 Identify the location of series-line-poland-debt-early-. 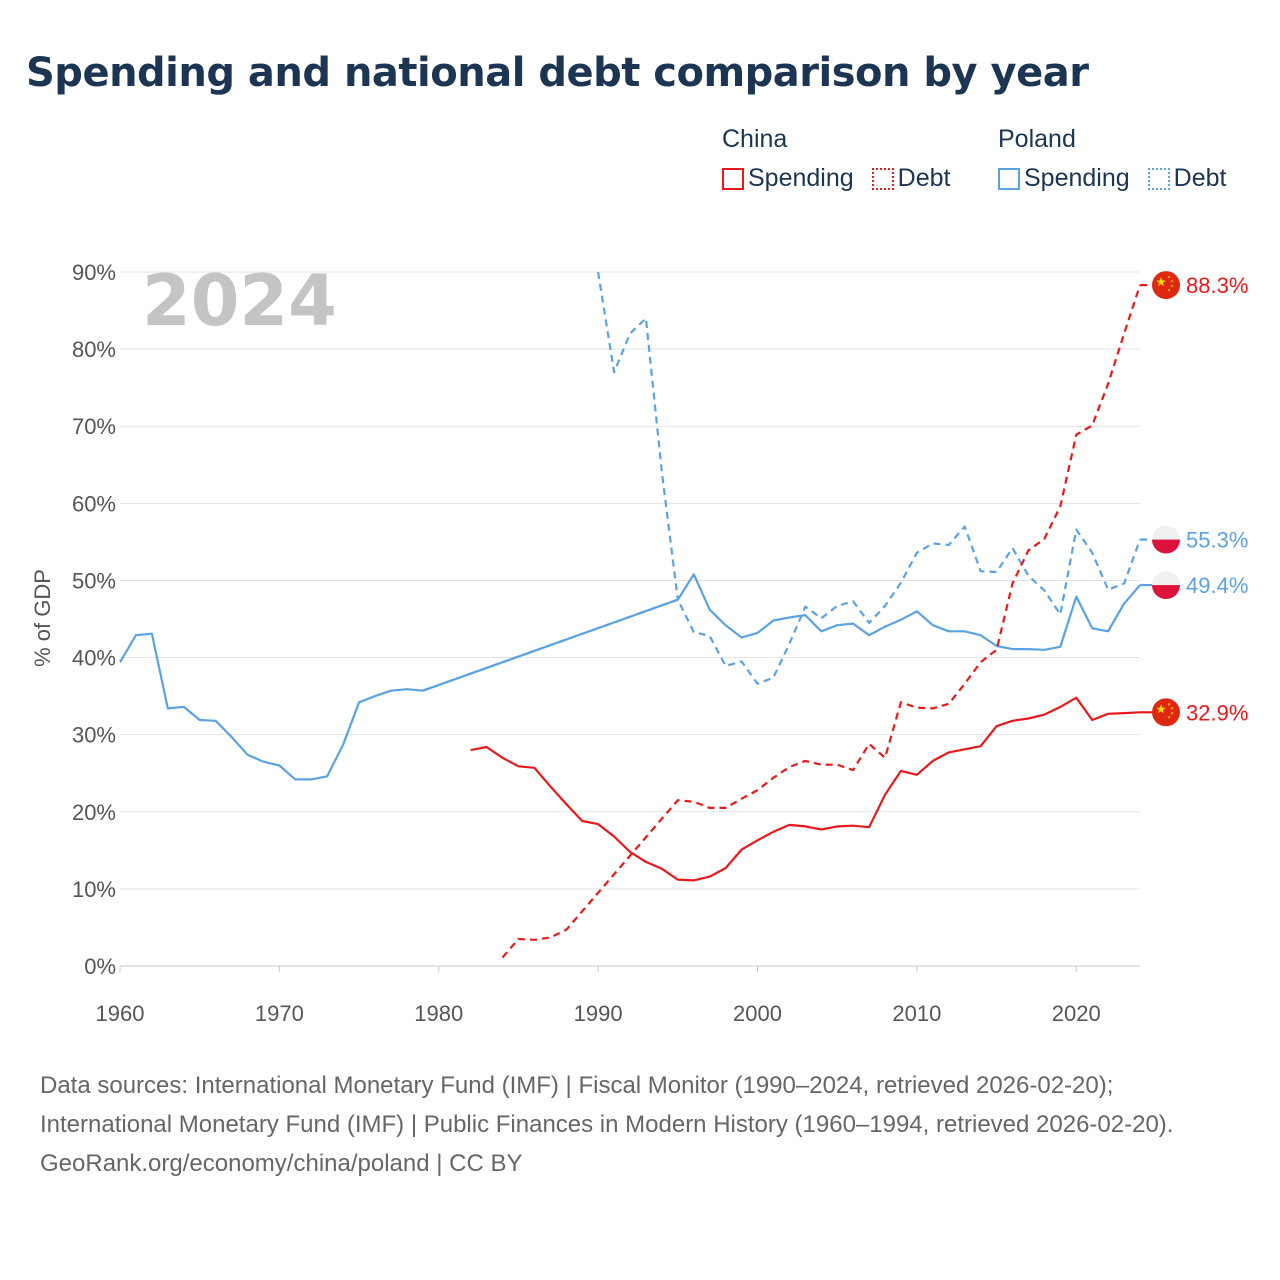
(638, 435).